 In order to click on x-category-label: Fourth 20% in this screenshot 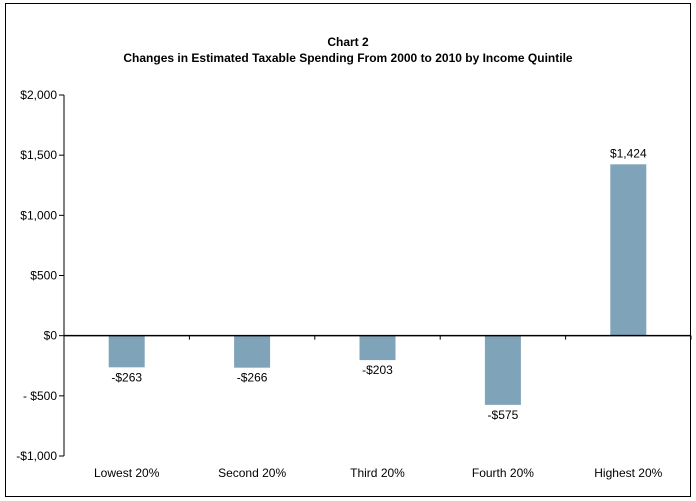, I will do `click(503, 473)`.